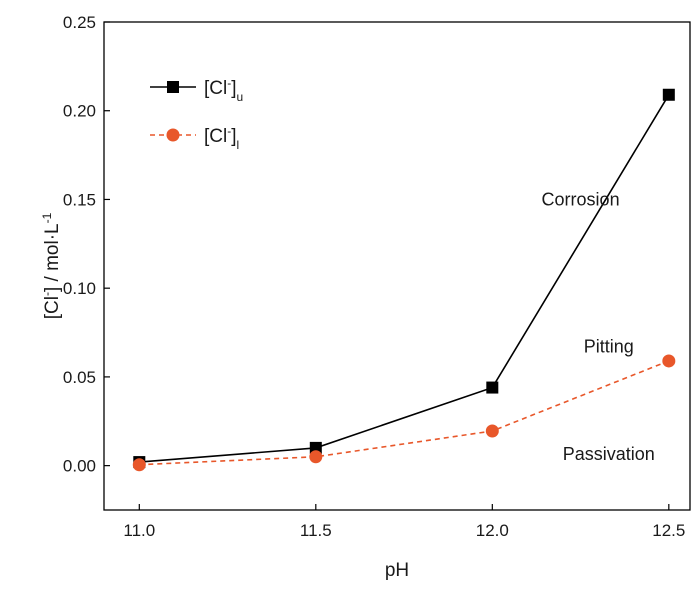 The image size is (700, 589). What do you see at coordinates (229, 83) in the screenshot?
I see `legend-cl-u-sup: -` at bounding box center [229, 83].